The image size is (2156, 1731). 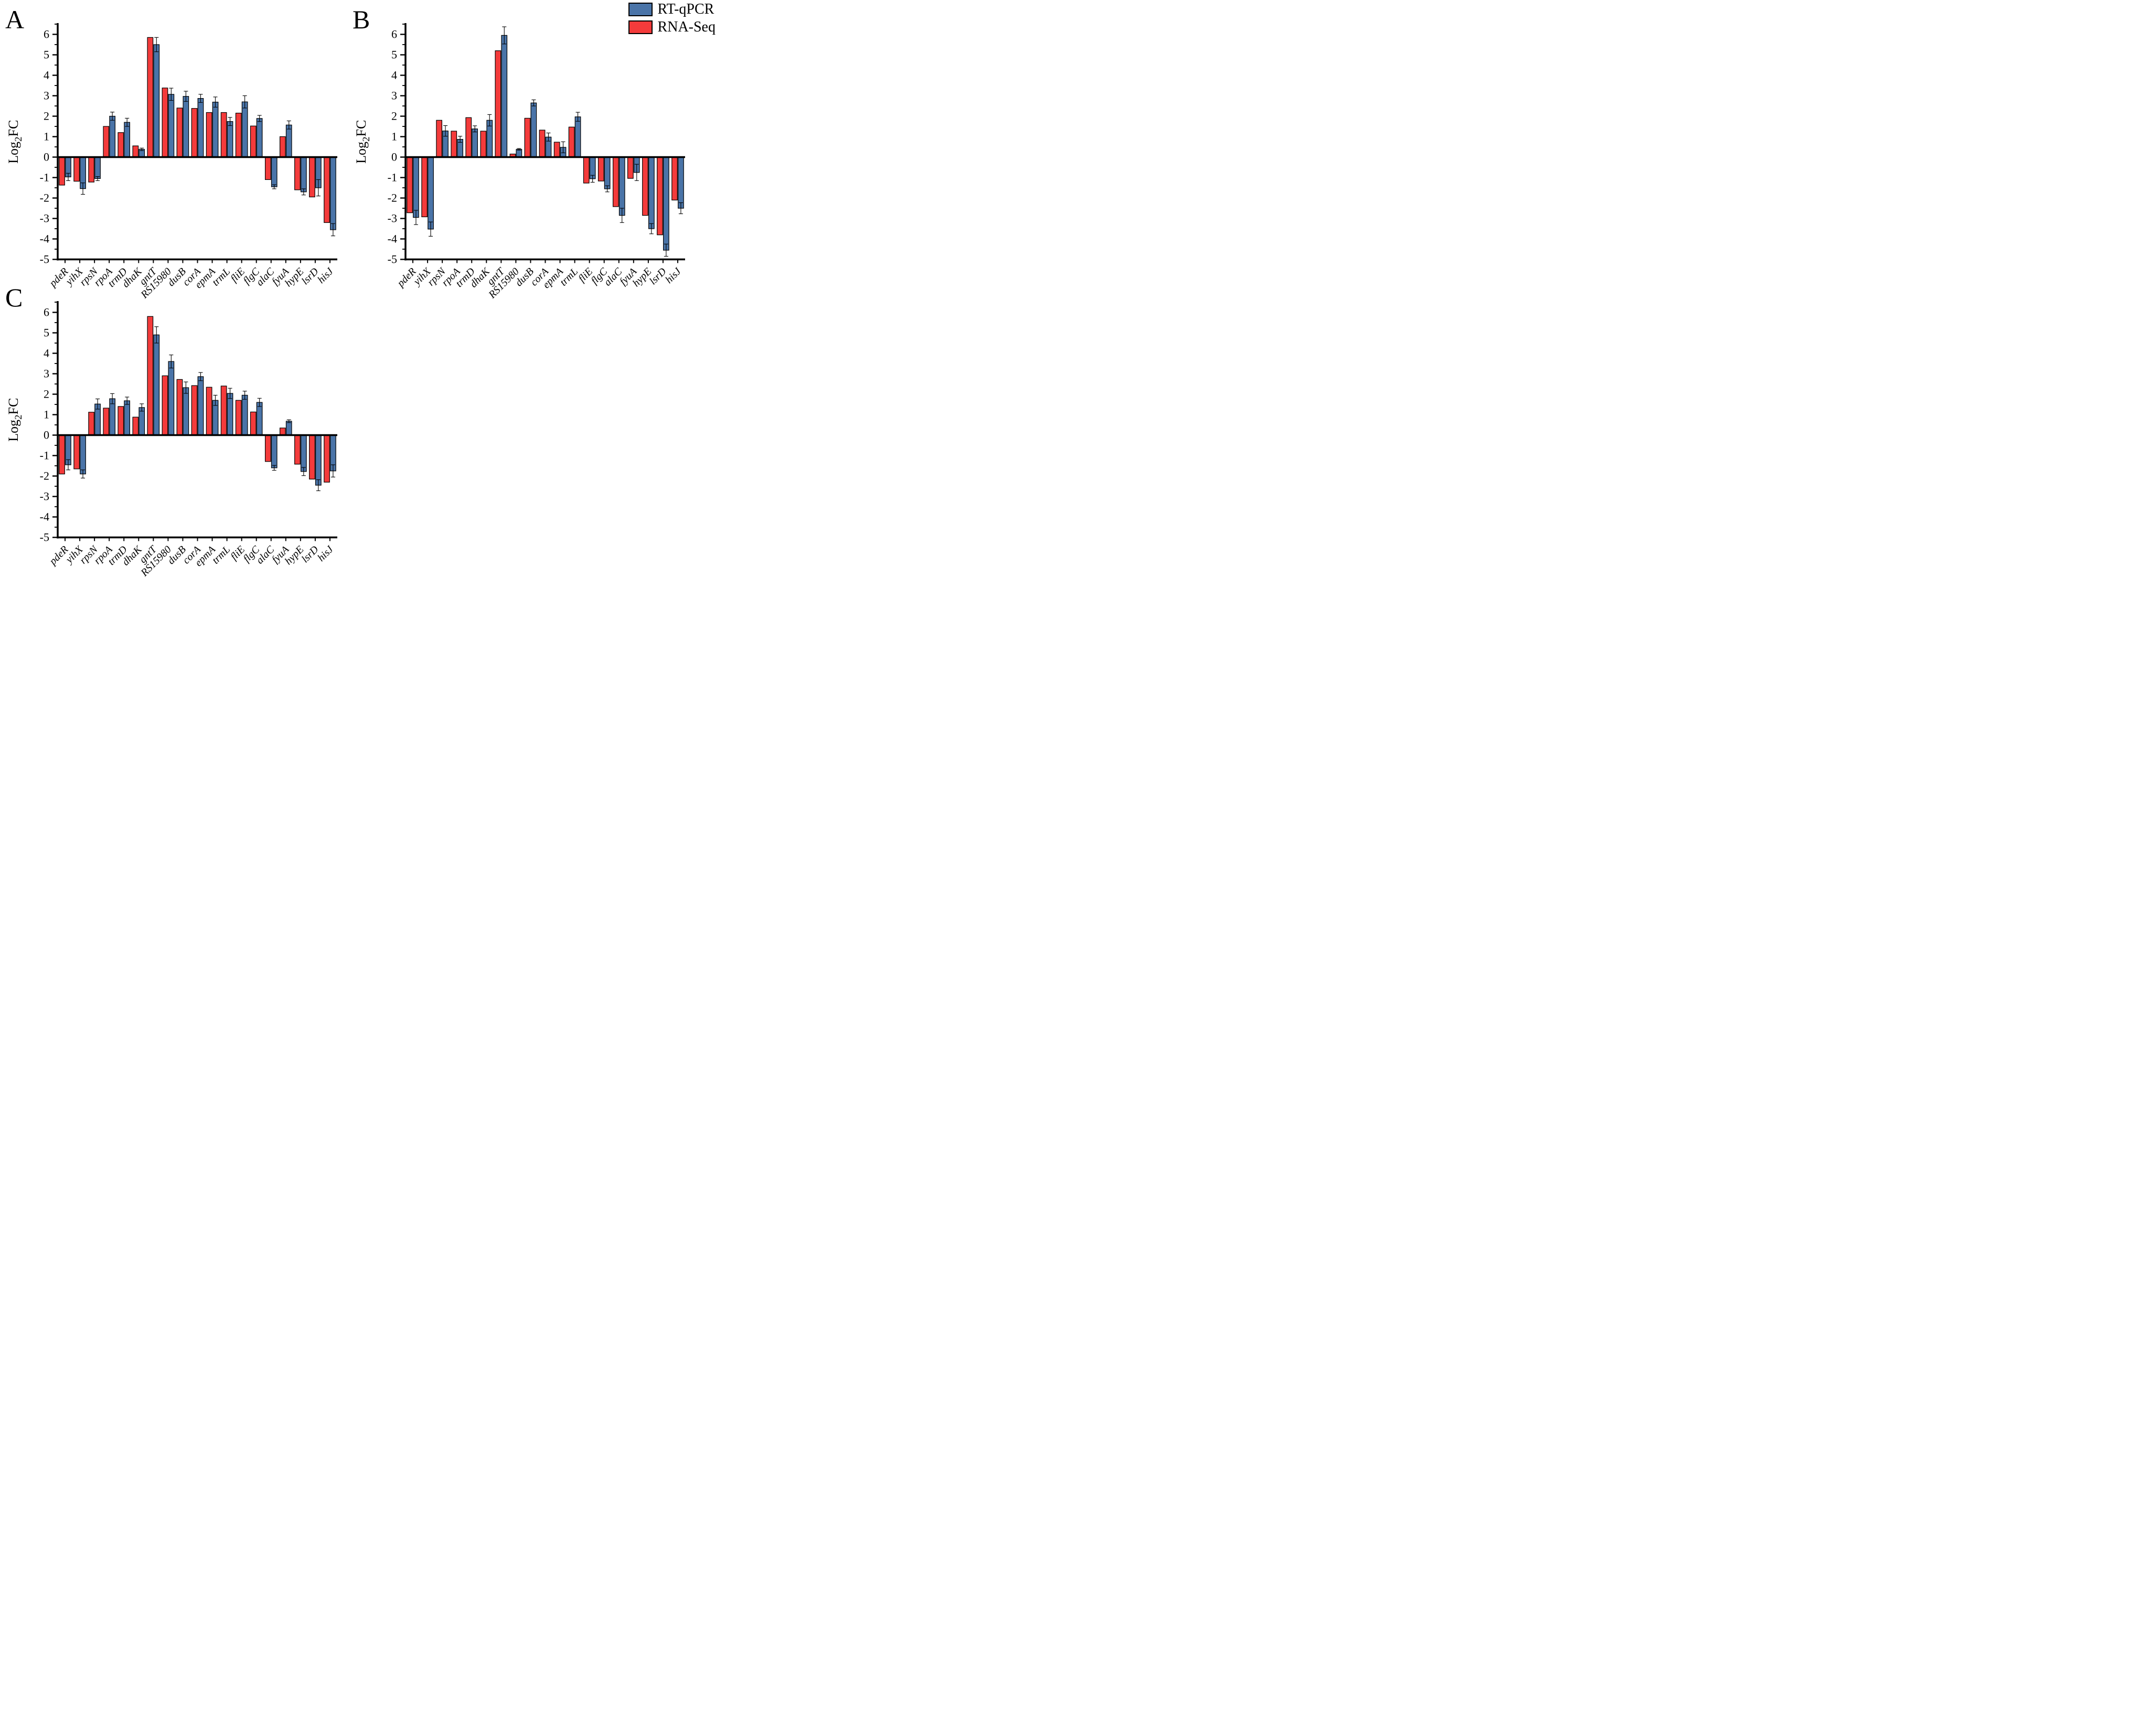 I want to click on panel-label-b: B, so click(x=361, y=19).